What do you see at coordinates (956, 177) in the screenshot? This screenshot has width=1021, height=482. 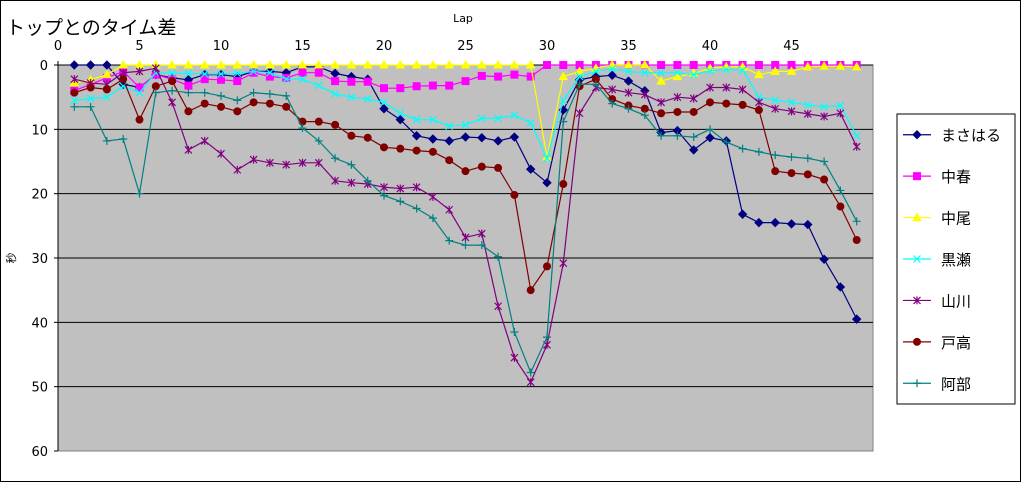 I see `legend-label: 中春` at bounding box center [956, 177].